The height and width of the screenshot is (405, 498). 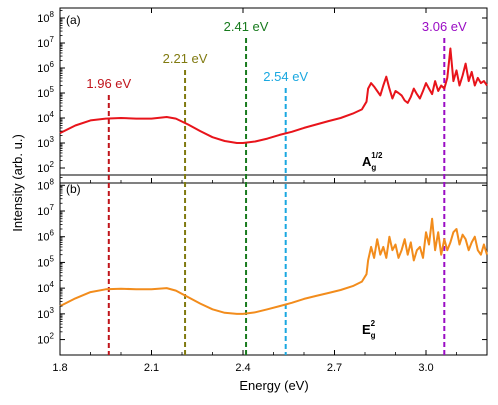 What do you see at coordinates (373, 323) in the screenshot?
I see `panel-b-mode-sup: 2` at bounding box center [373, 323].